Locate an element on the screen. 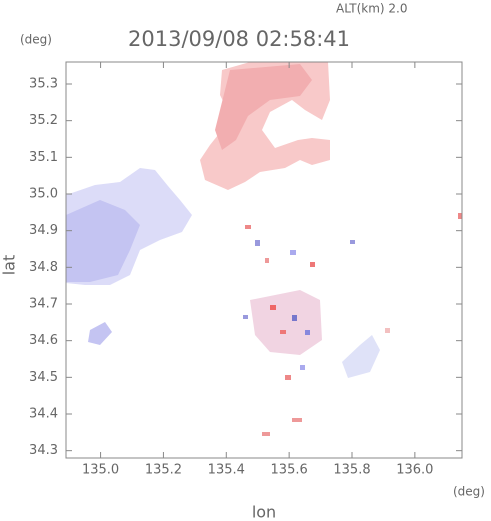 The height and width of the screenshot is (521, 491). y-tick-label: 35.0 is located at coordinates (43, 194).